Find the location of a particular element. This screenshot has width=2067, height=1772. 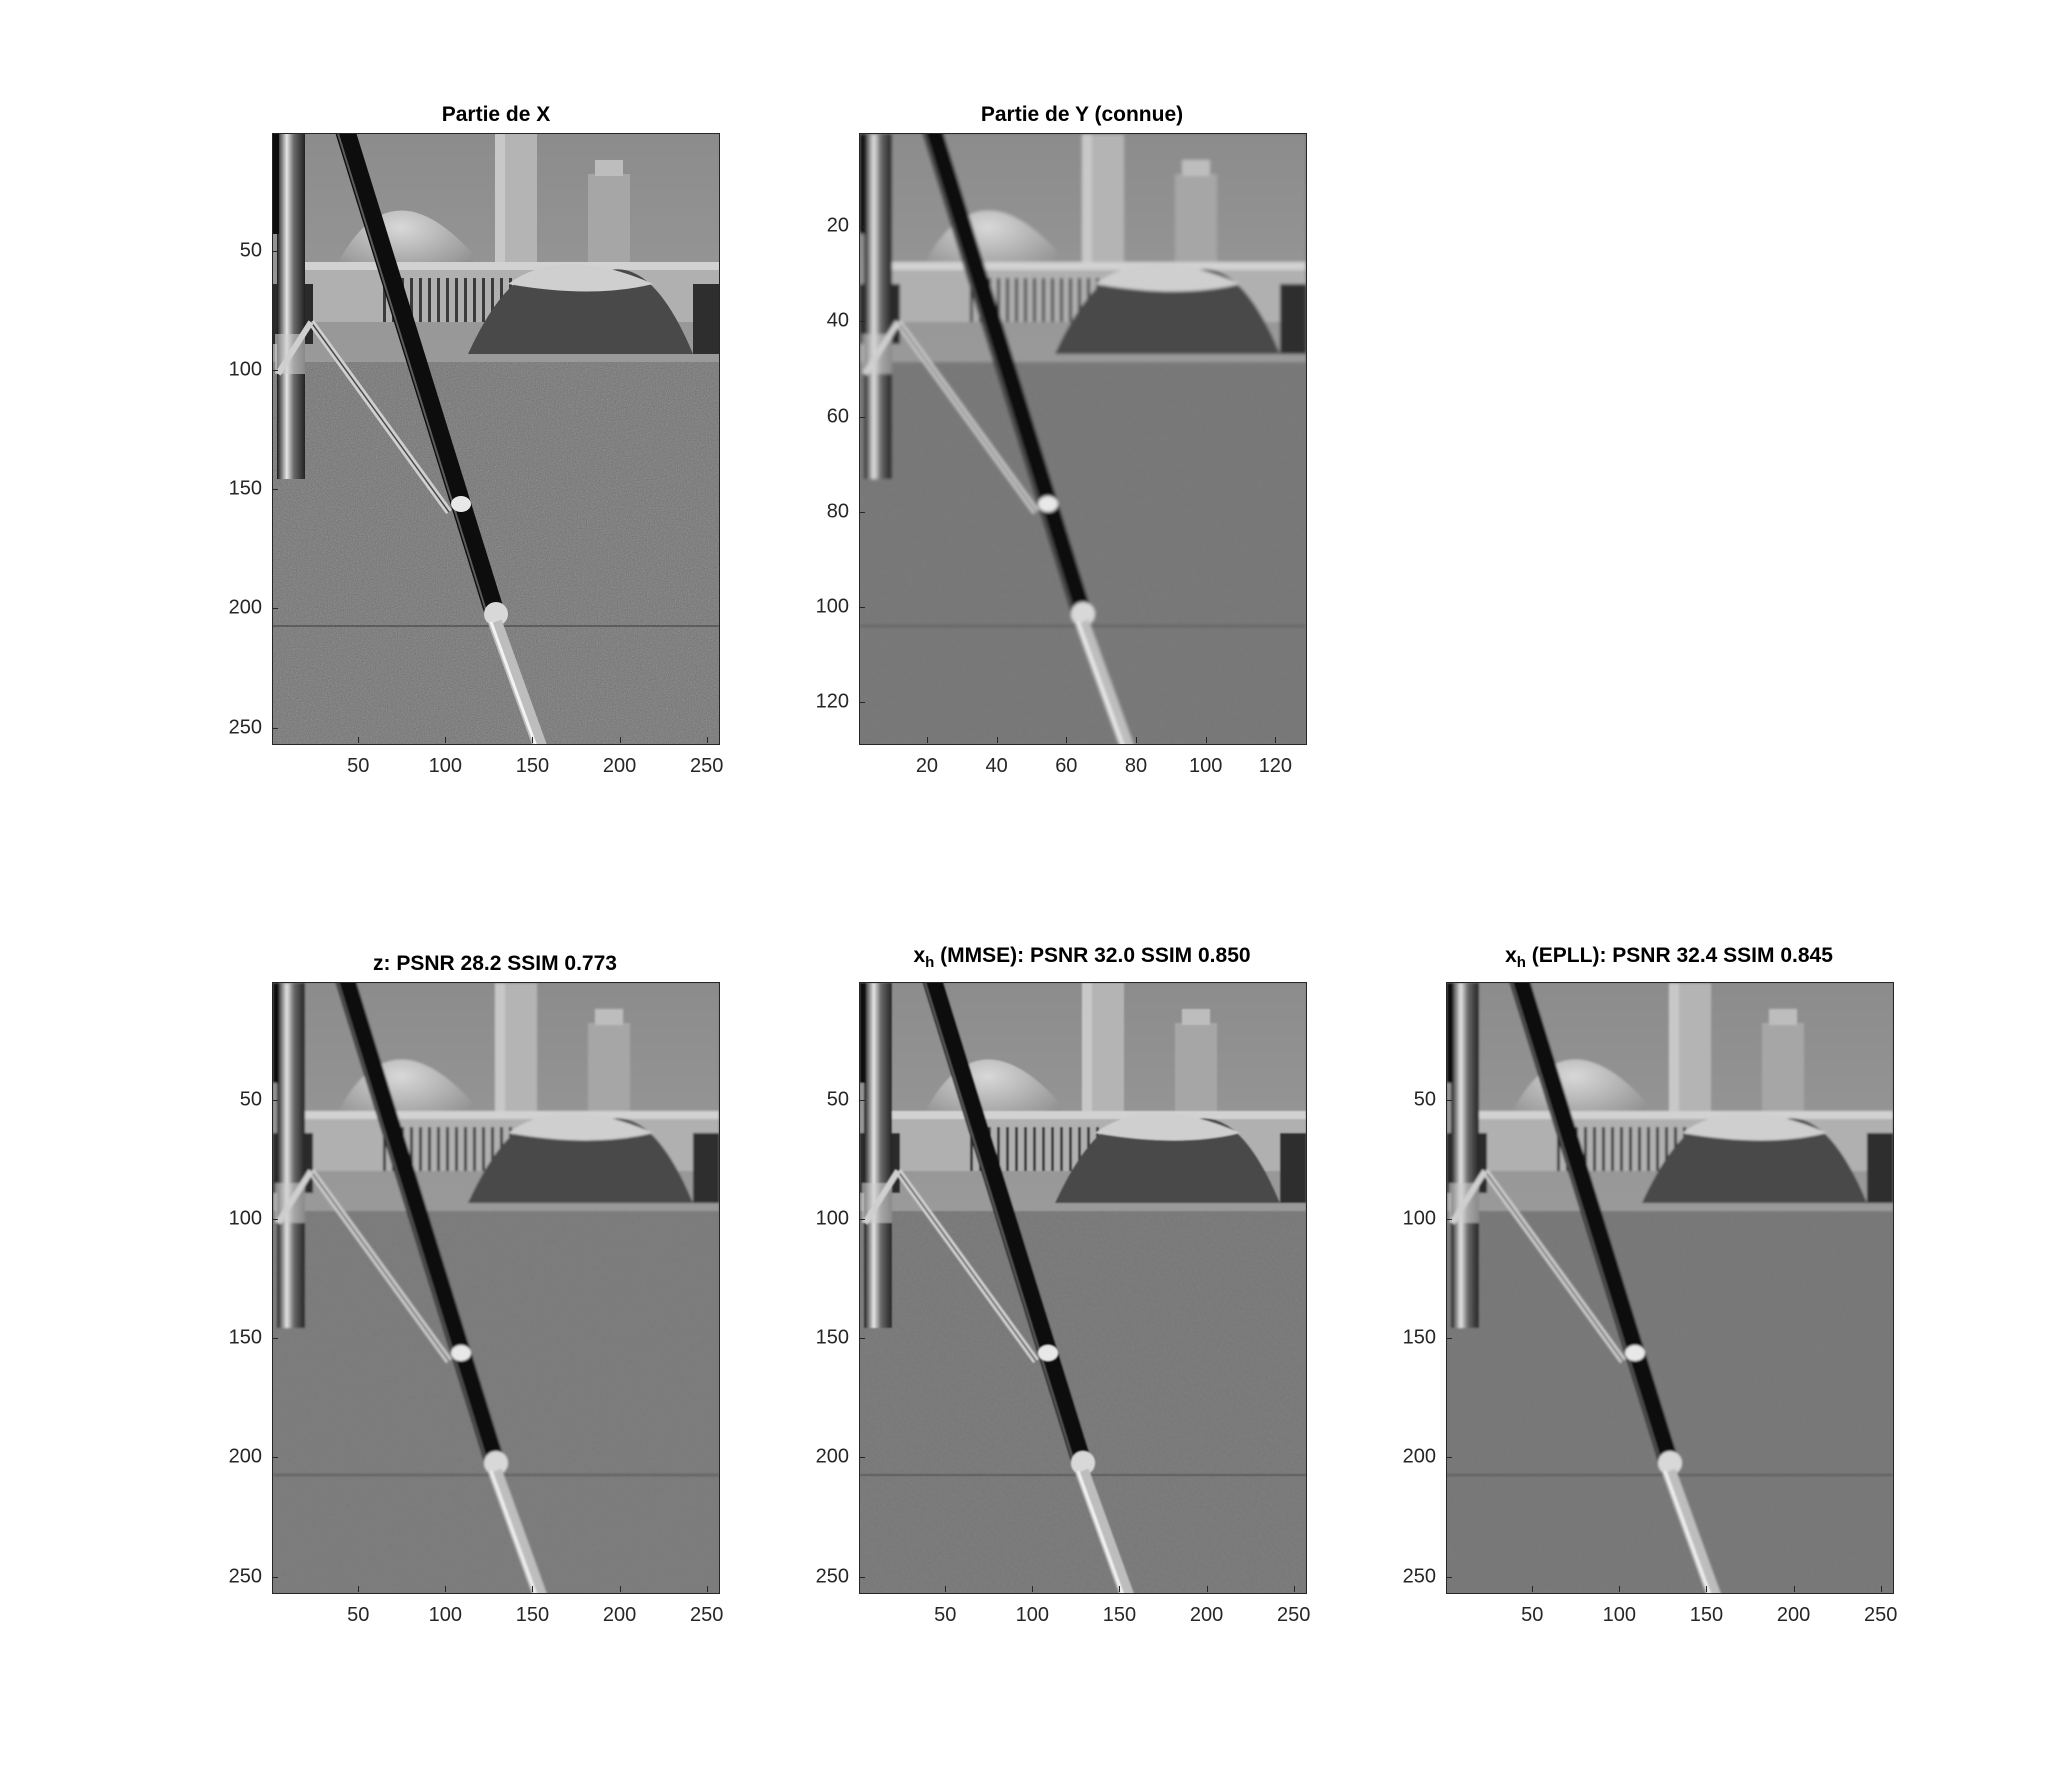

title-rest: (MMSE): PSNR 32.0 SSIM 0.850 is located at coordinates (1092, 955).